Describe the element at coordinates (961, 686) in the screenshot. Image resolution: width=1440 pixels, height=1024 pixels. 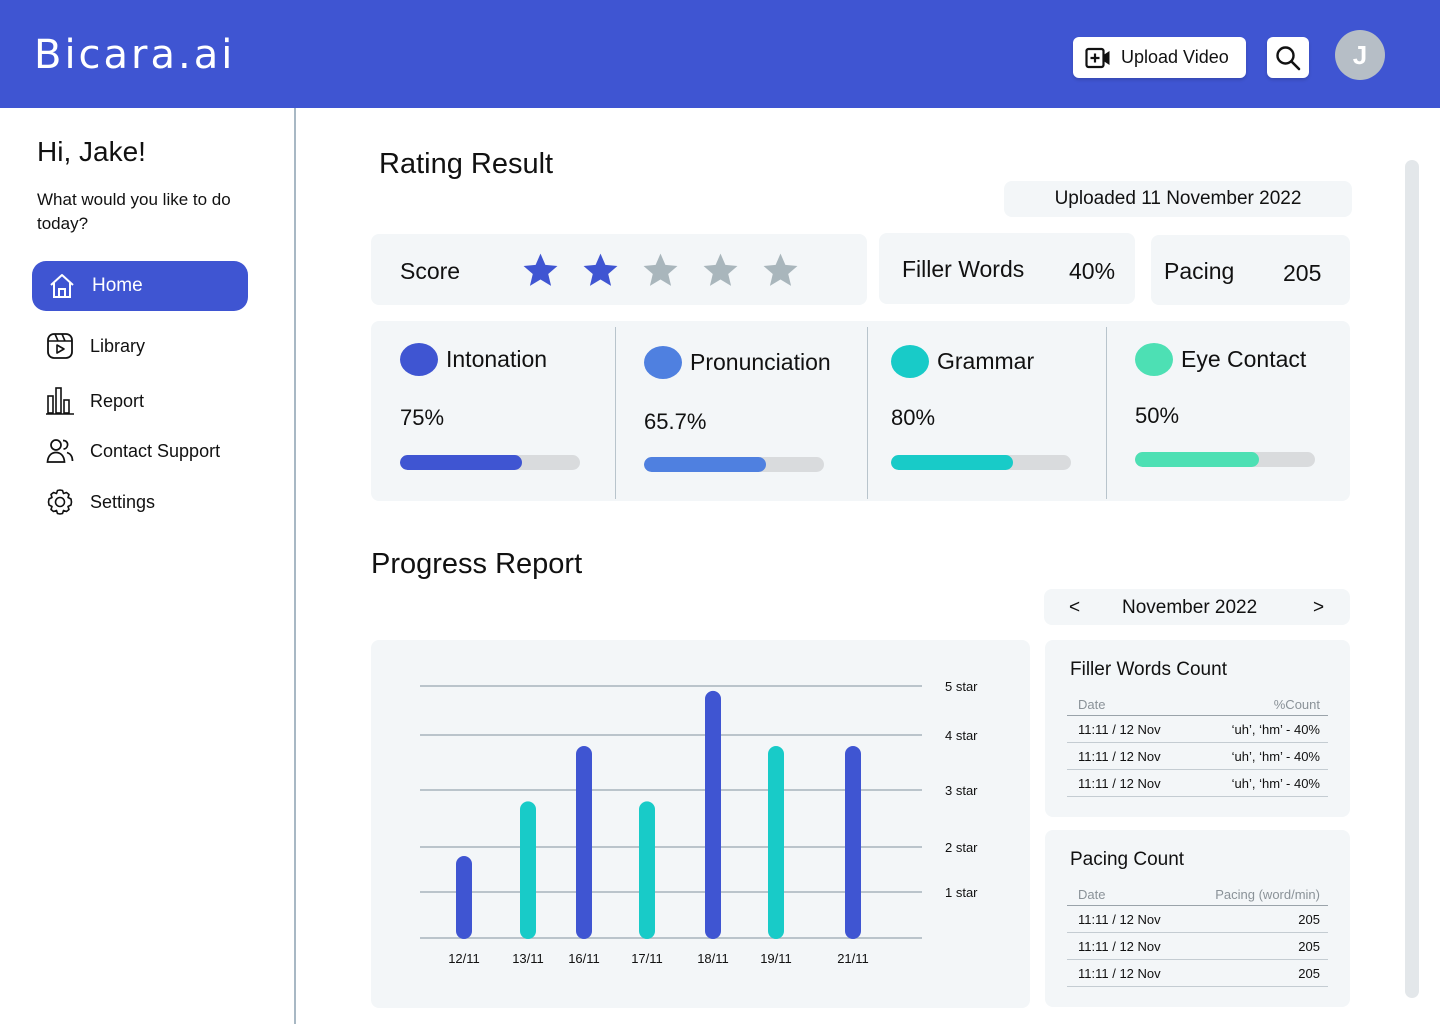
I see `y-tick-label: 5 star` at that location.